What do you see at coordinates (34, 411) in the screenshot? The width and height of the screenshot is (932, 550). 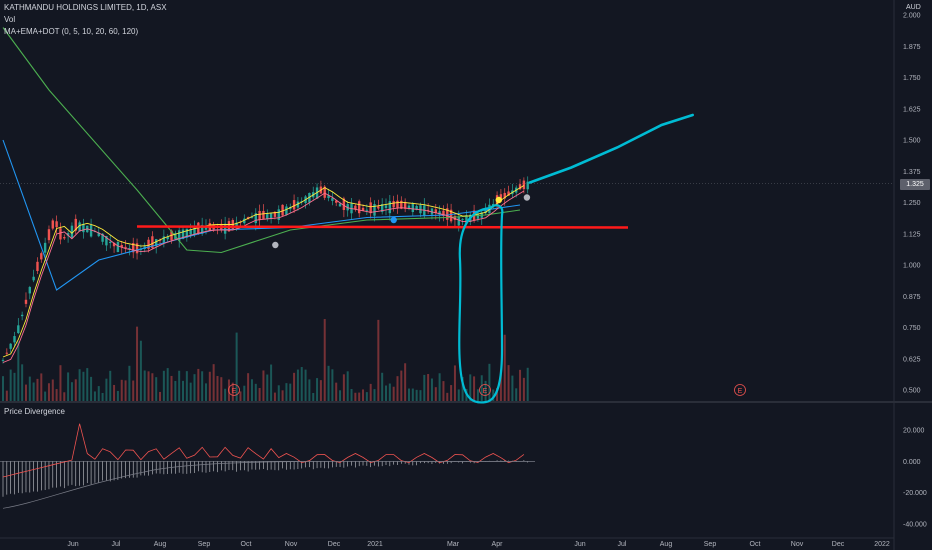 I see `lower-pane-title: Price Divergence` at bounding box center [34, 411].